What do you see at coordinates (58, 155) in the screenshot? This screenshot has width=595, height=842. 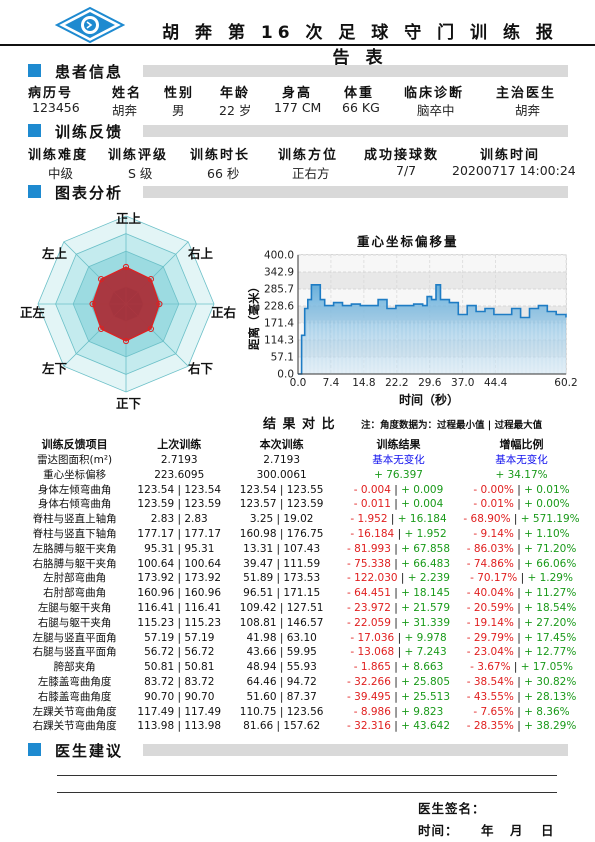 I see `header-difficulty: 训练难度` at bounding box center [58, 155].